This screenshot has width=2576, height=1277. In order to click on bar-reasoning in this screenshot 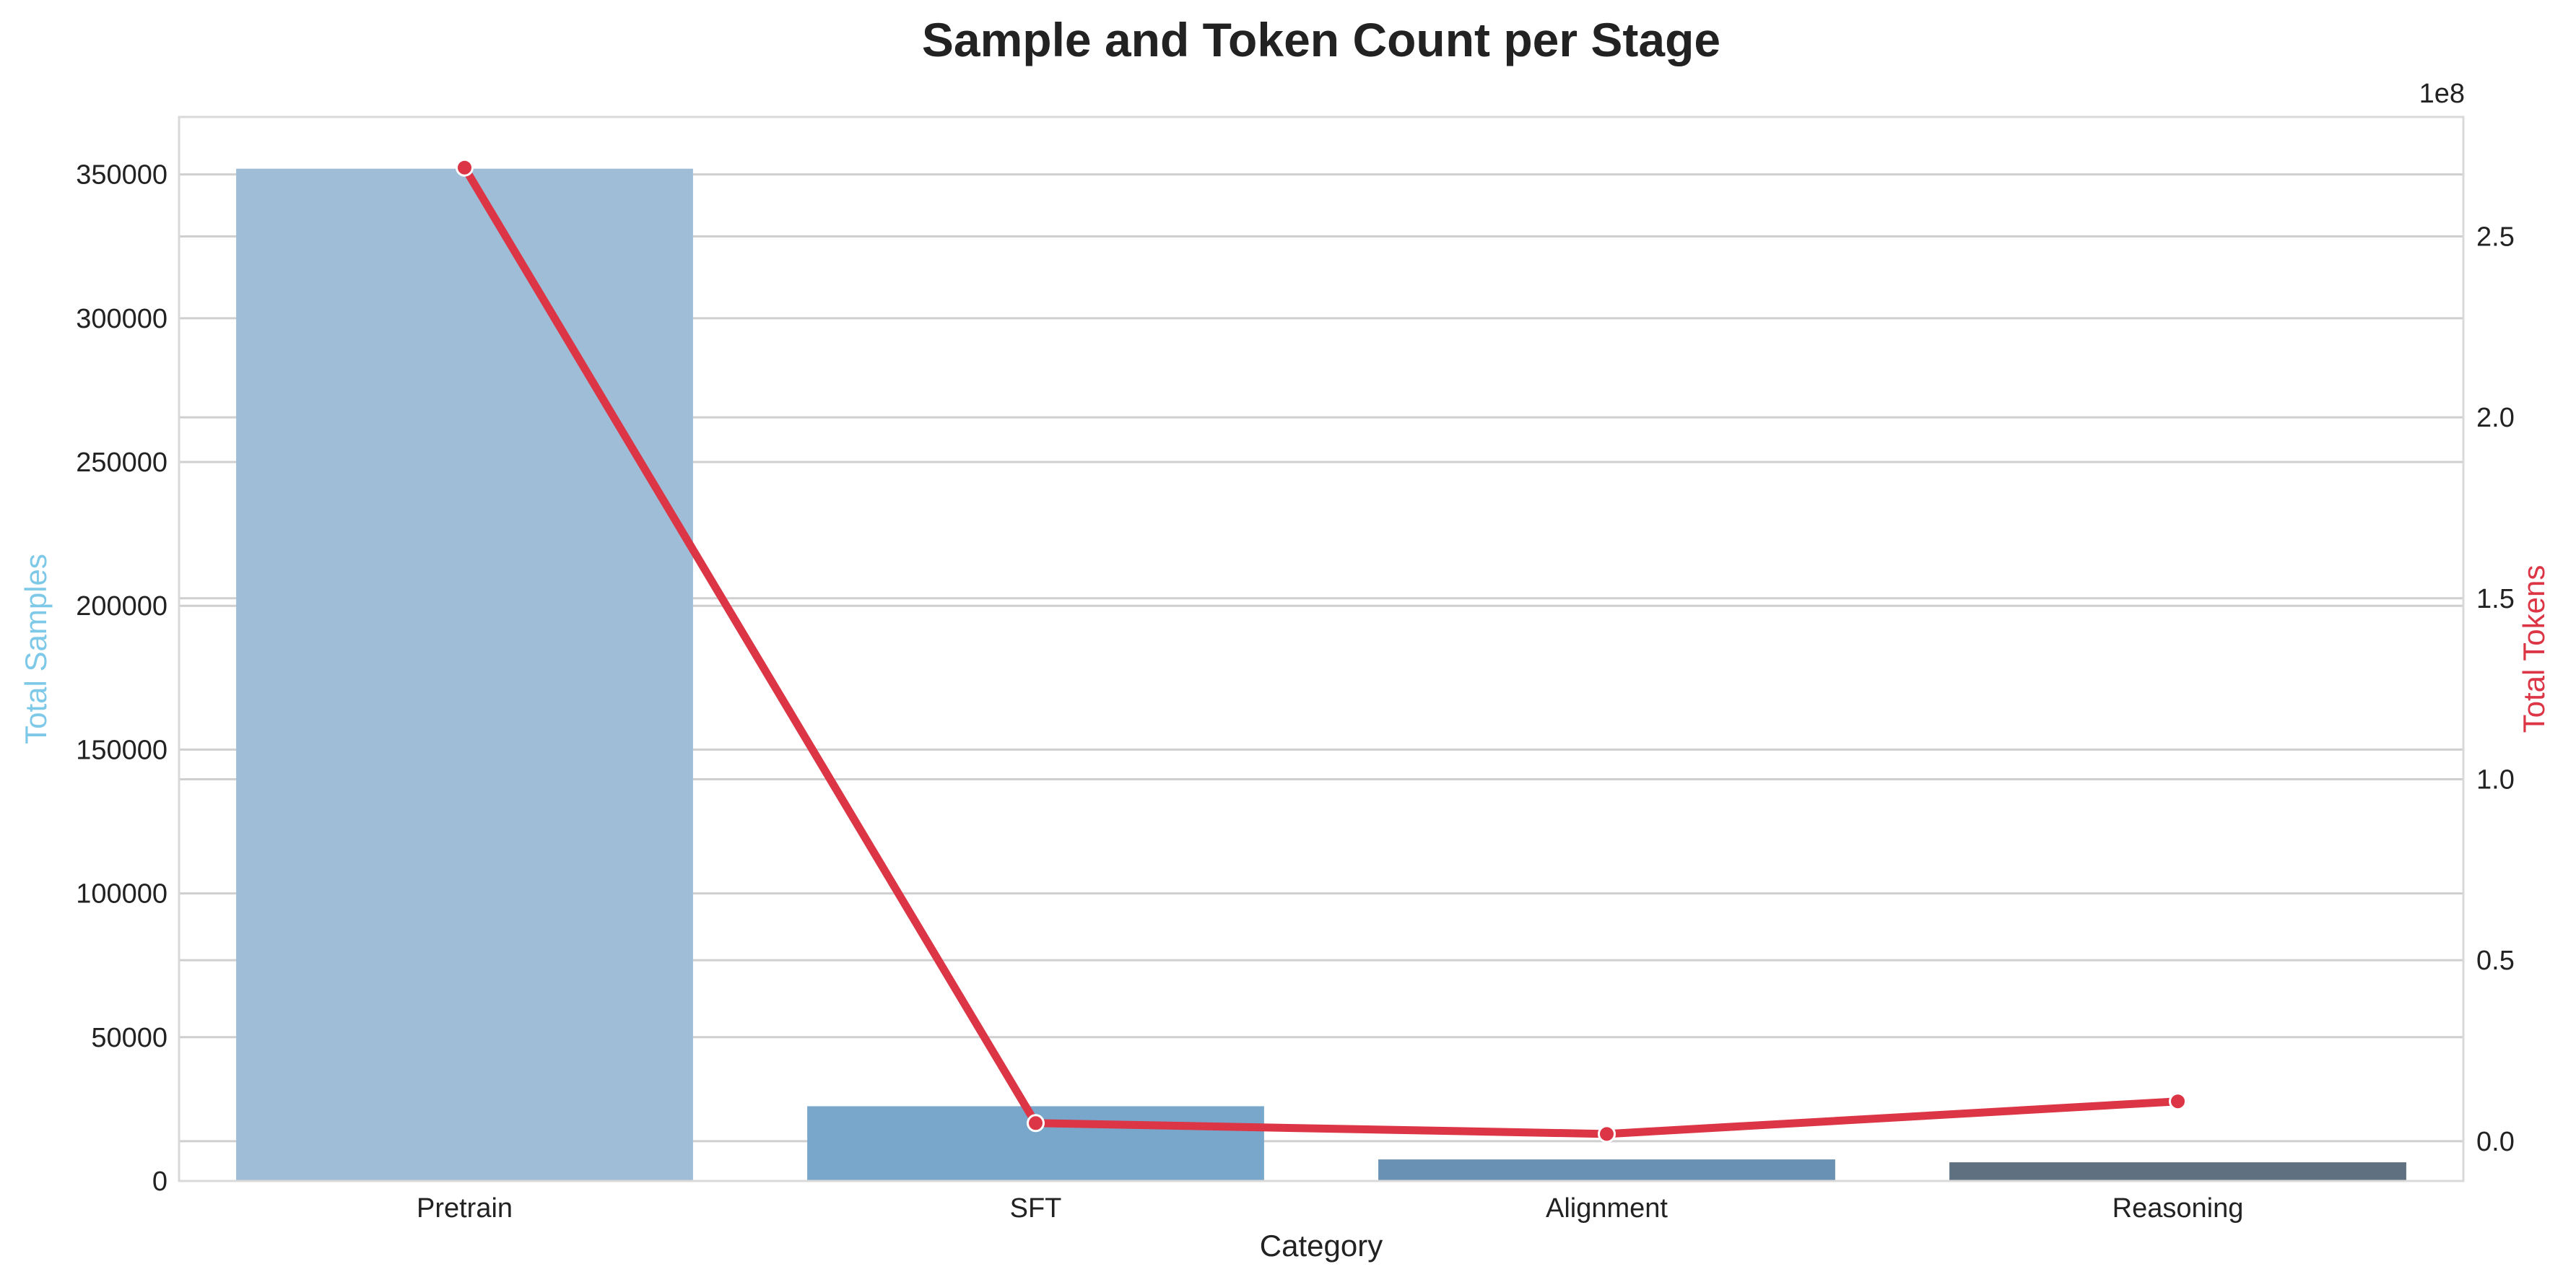, I will do `click(2177, 1171)`.